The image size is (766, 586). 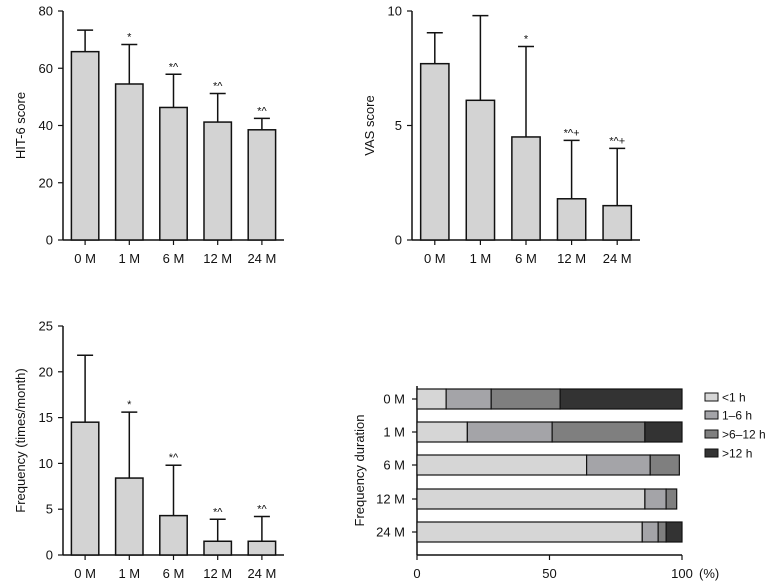 What do you see at coordinates (394, 432) in the screenshot?
I see `duration-y-tick-label: 1 M` at bounding box center [394, 432].